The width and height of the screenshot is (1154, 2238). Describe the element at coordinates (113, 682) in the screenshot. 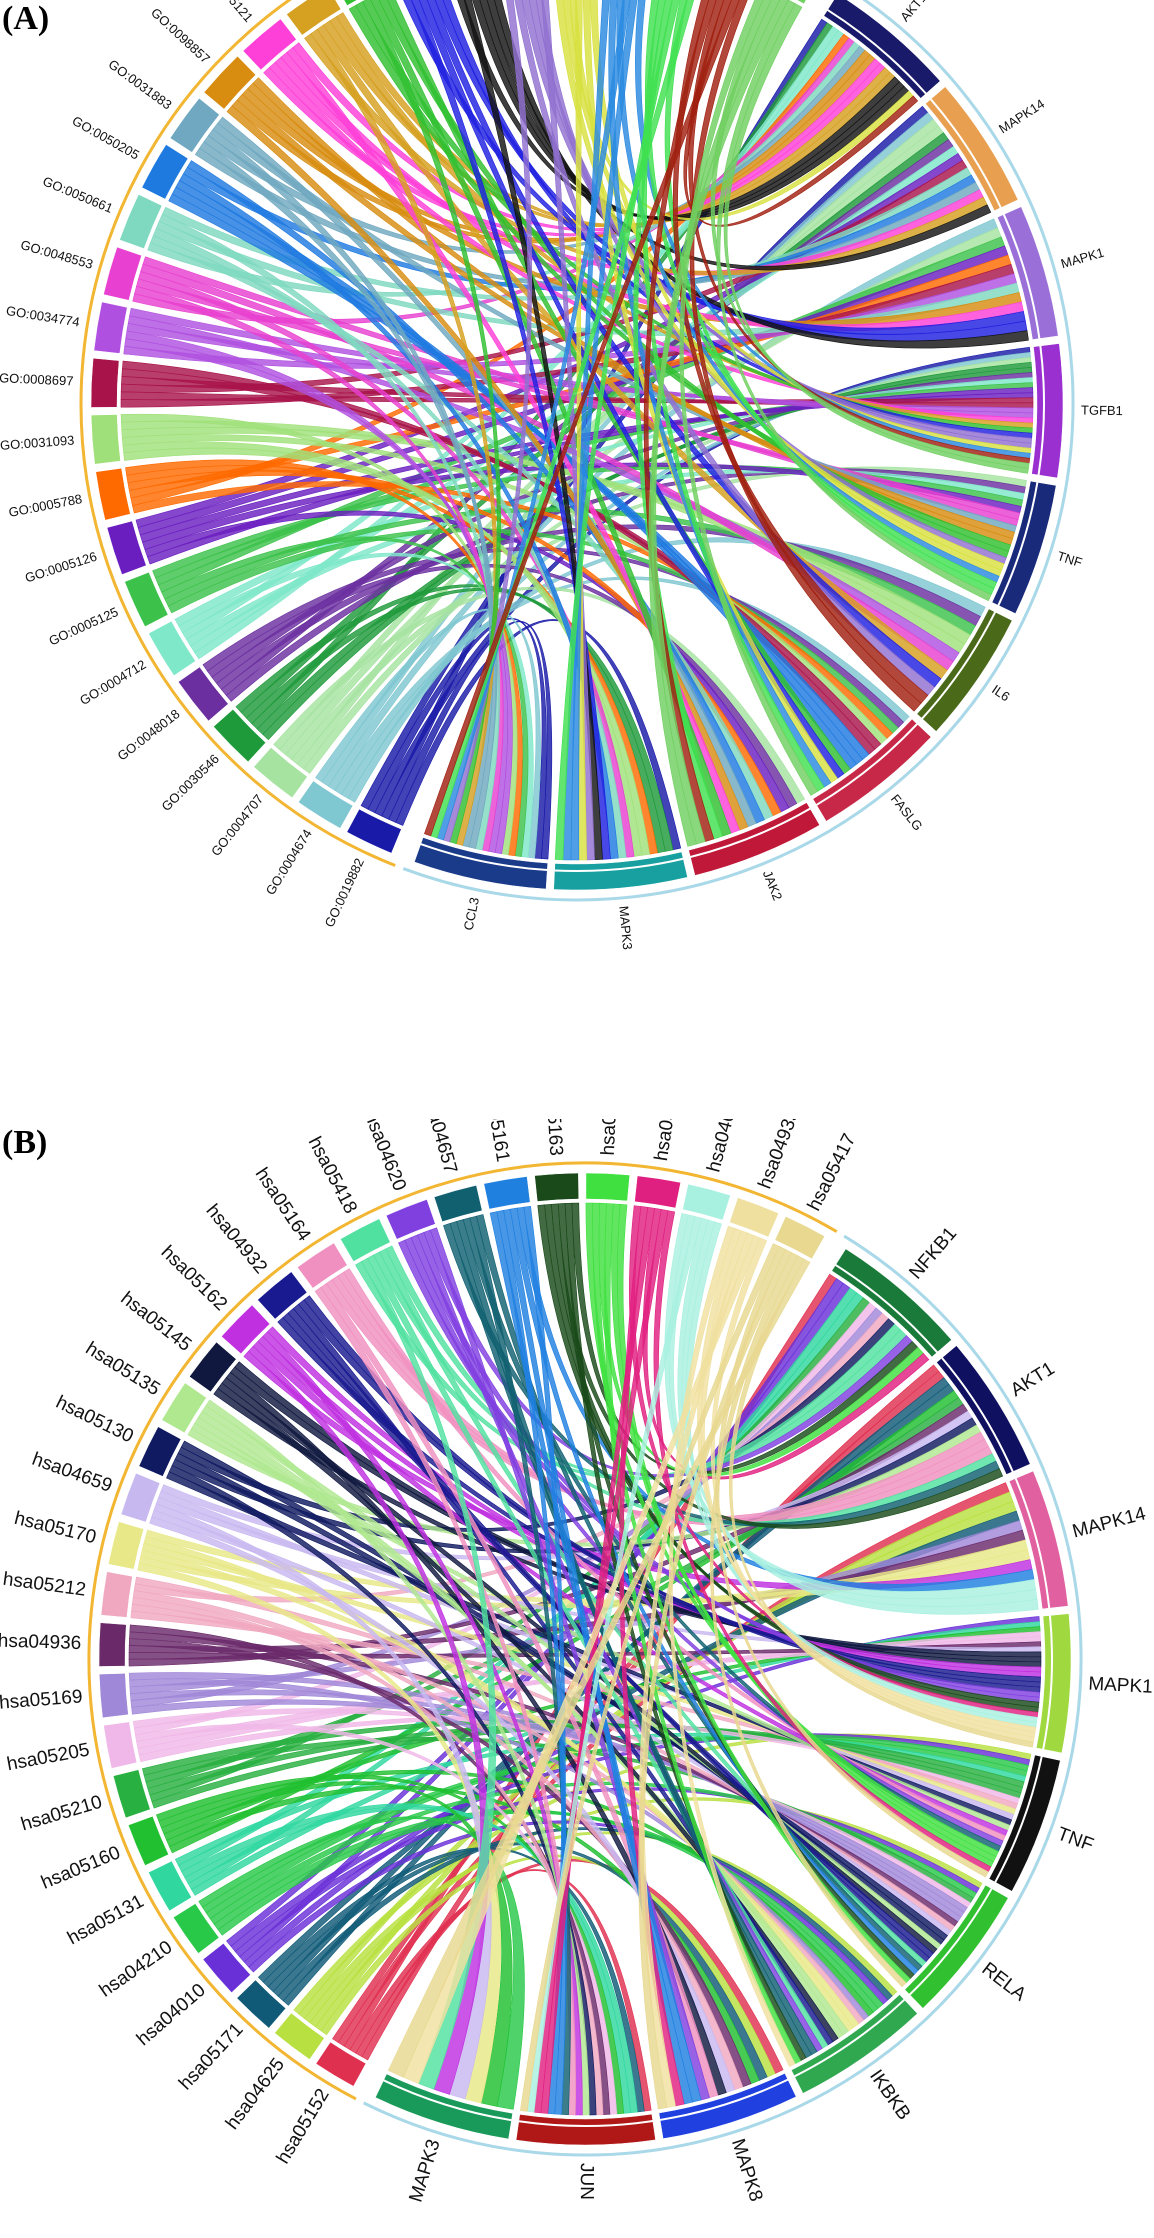

I see `term-label: GO:0004712` at that location.